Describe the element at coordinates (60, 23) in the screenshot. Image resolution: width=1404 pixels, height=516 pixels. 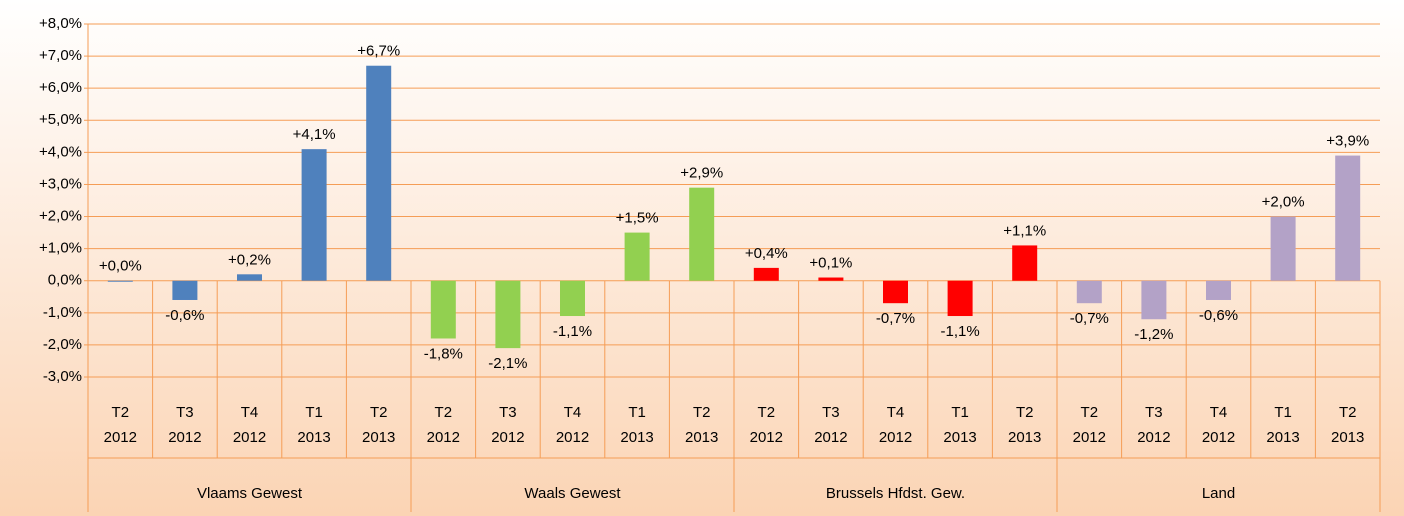
I see `y-tick-label: +8,0%` at that location.